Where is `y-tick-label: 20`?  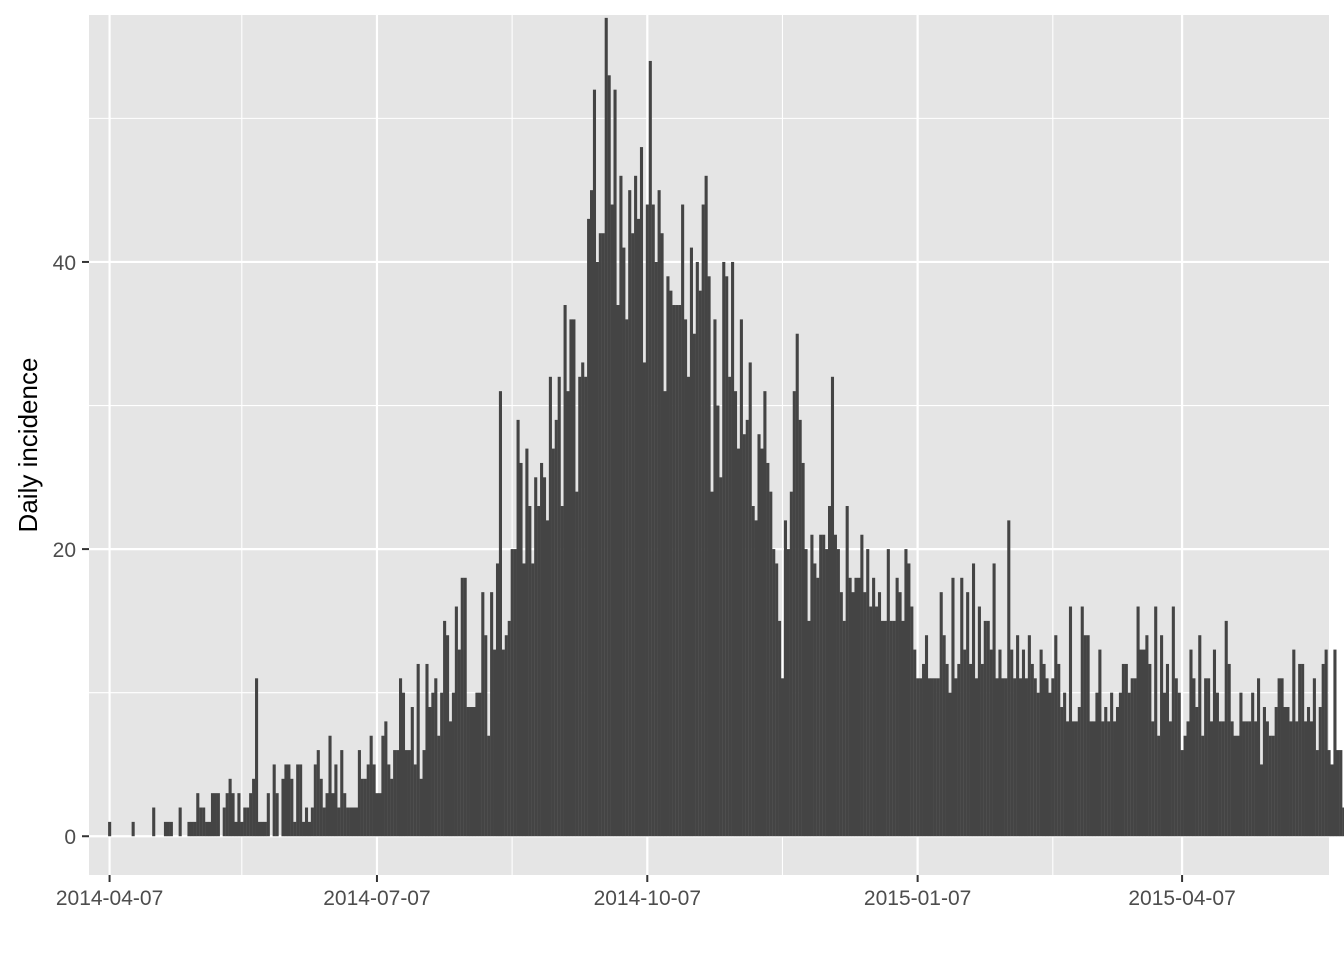 y-tick-label: 20 is located at coordinates (64, 550).